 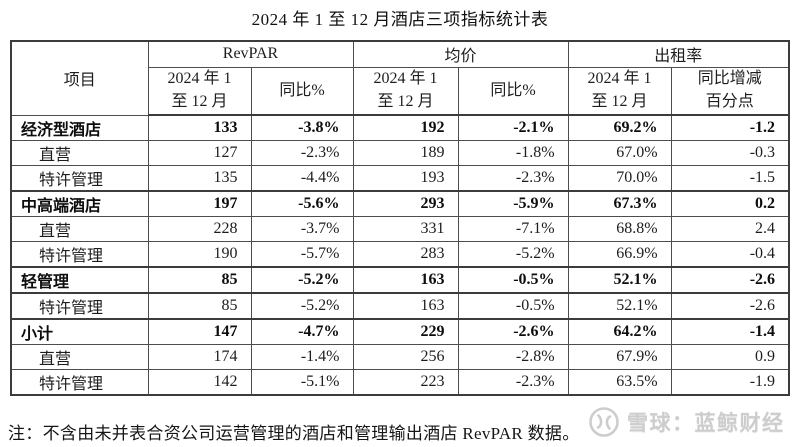 What do you see at coordinates (460, 54) in the screenshot?
I see `col-group-avg-price: 均价` at bounding box center [460, 54].